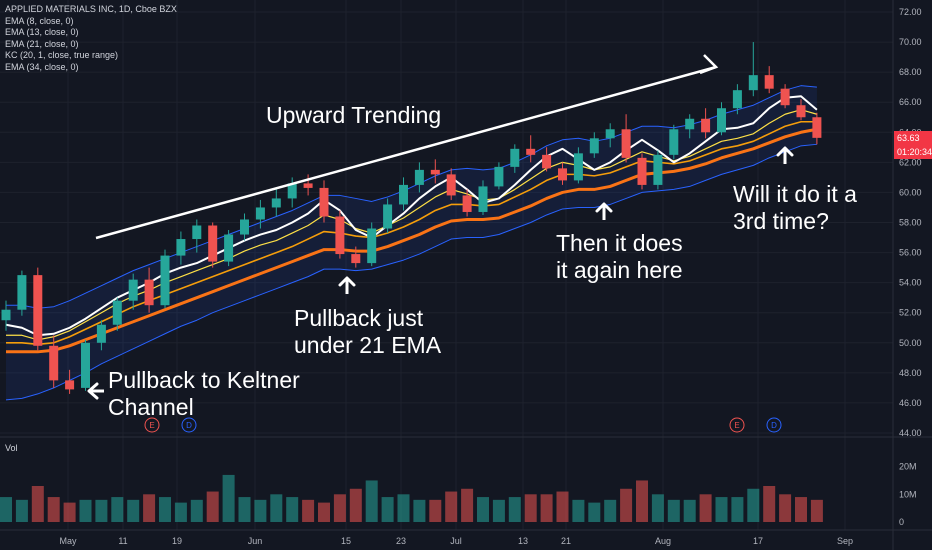  I want to click on legend-ema34: EMA (34, close, 0), so click(42, 66).